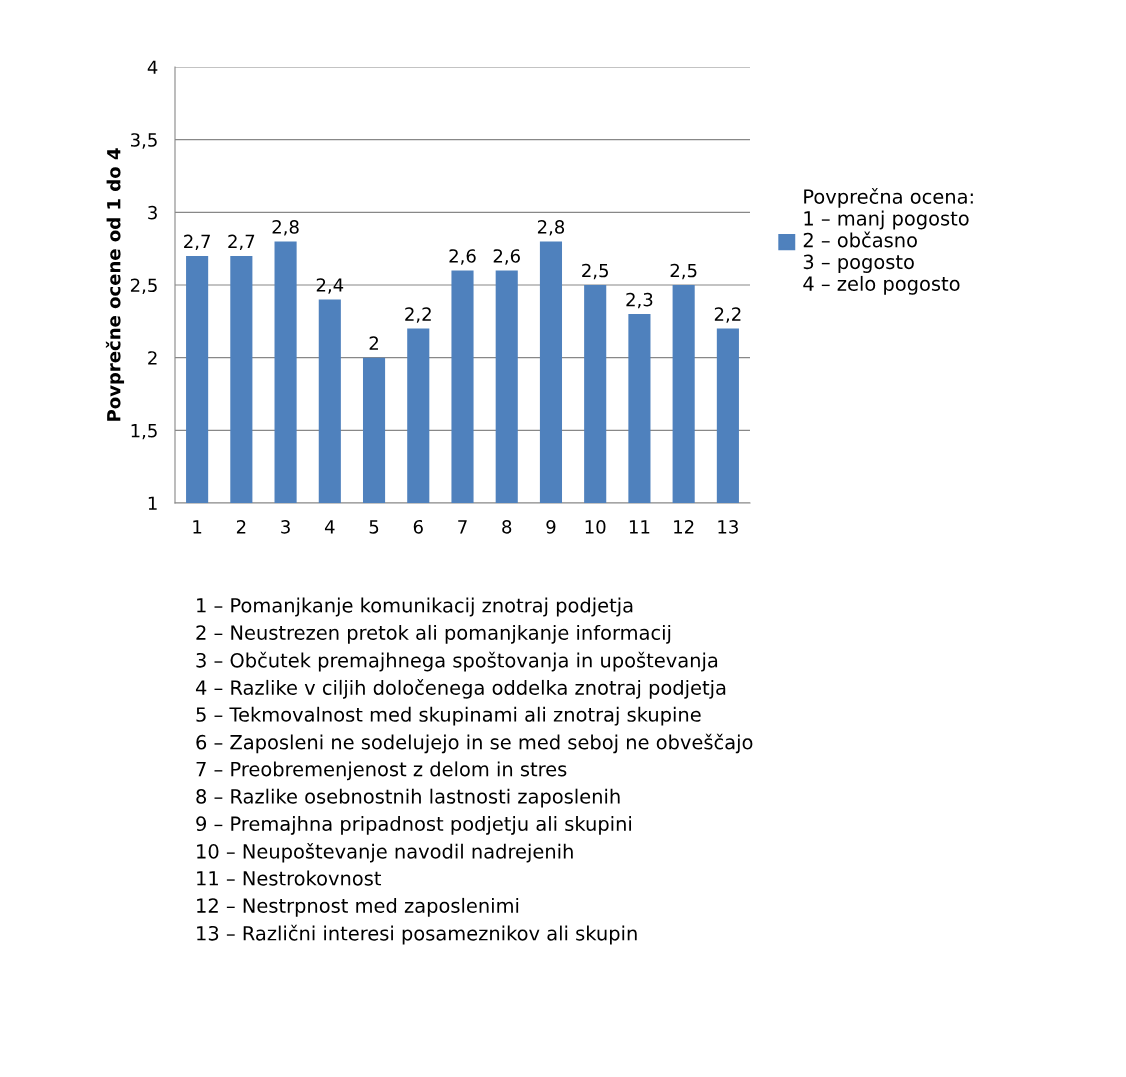 The image size is (1126, 1077). Describe the element at coordinates (457, 661) in the screenshot. I see `text: 3 – Občutek premajhnega spoštovanja in upoštevanja` at that location.